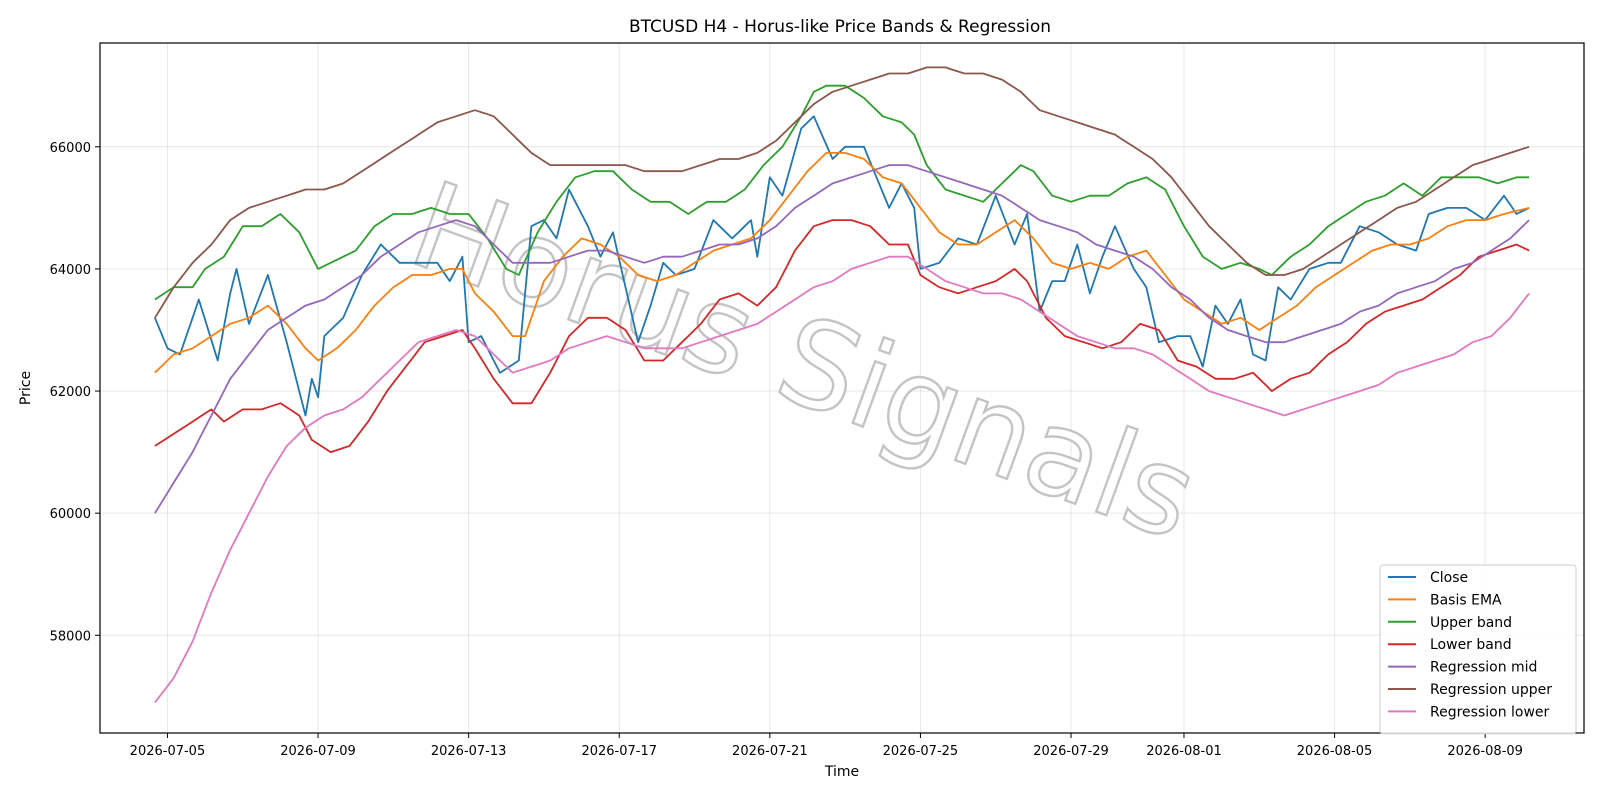 This screenshot has height=800, width=1600. What do you see at coordinates (1471, 623) in the screenshot?
I see `legend-label-upper-band: Upper band` at bounding box center [1471, 623].